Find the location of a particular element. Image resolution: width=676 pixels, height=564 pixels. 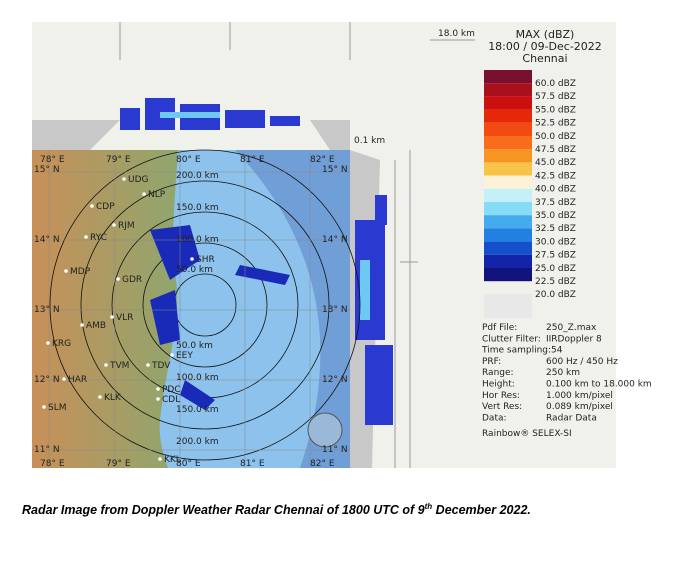

place-label: TVM is located at coordinates (119, 366).